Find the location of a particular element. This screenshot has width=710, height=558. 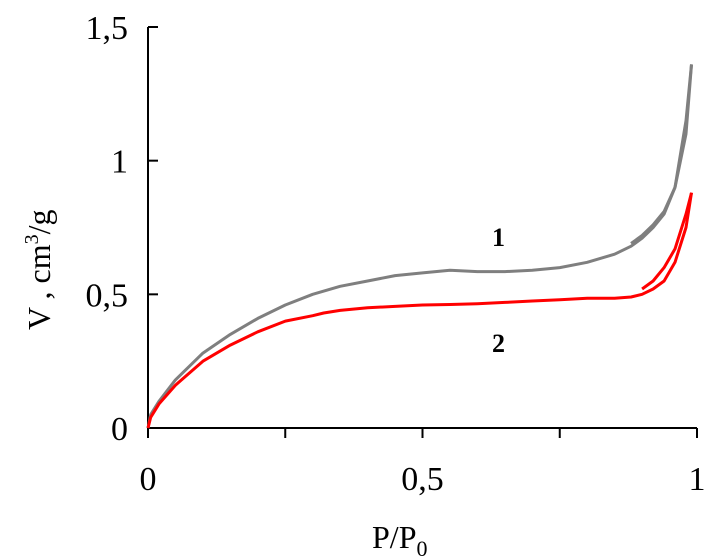

x-tick-label: 0 is located at coordinates (148, 479).